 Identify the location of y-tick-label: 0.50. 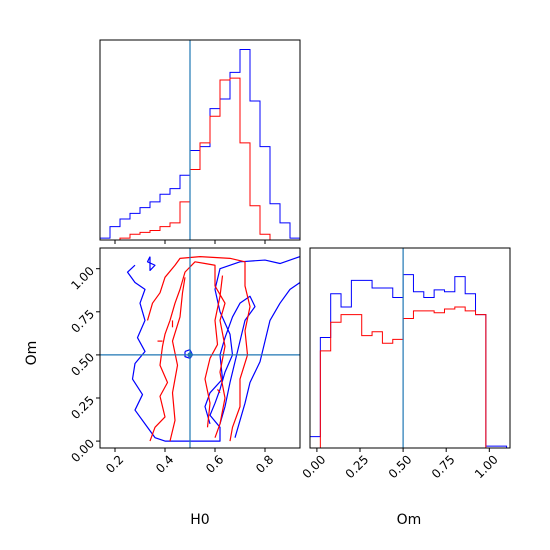
(82, 364).